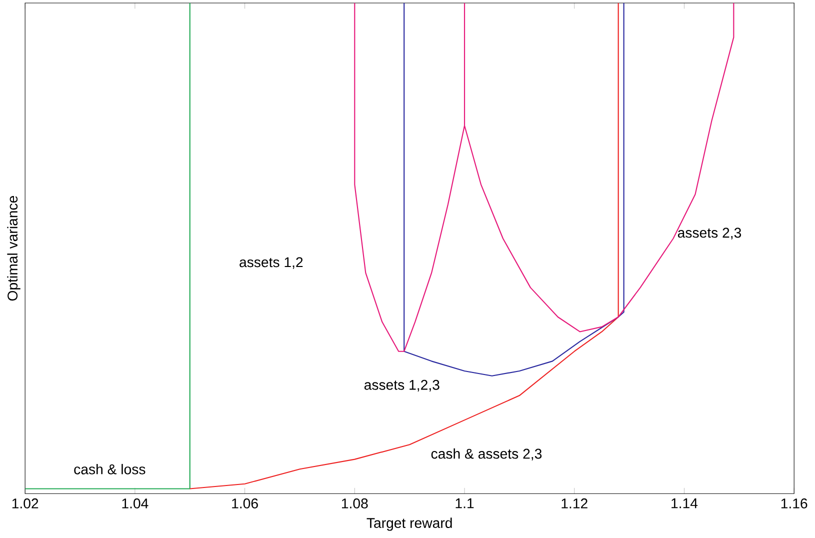 This screenshot has height=538, width=815. What do you see at coordinates (575, 503) in the screenshot?
I see `x-tick-label: 1.12` at bounding box center [575, 503].